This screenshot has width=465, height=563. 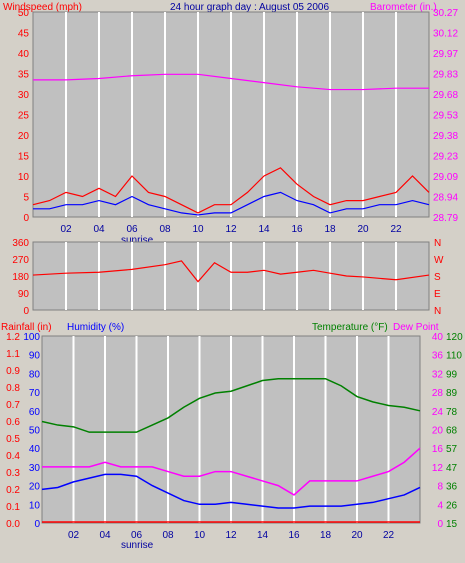 I want to click on rainfall-tick: 0.9, so click(x=13, y=371).